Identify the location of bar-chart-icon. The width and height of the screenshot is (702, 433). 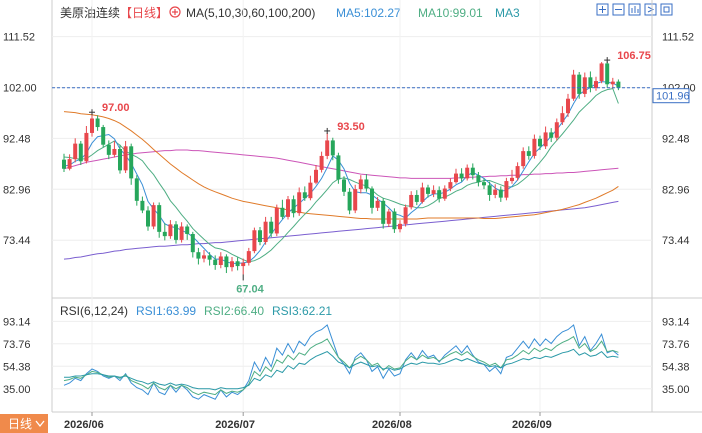
(634, 9).